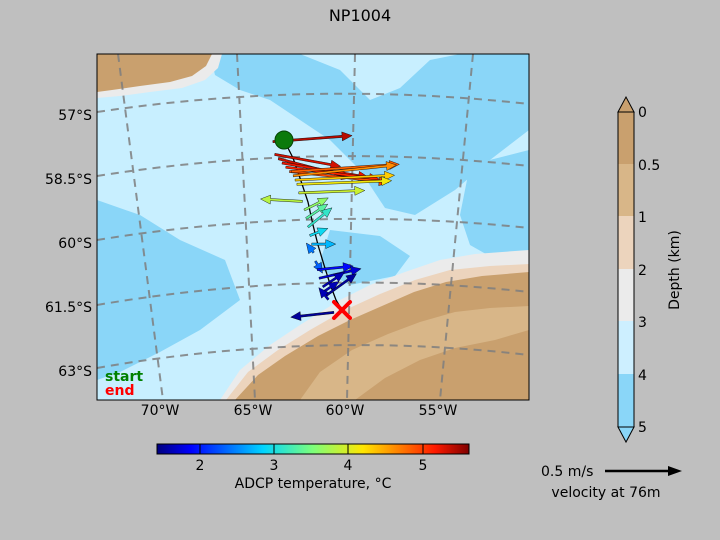  Describe the element at coordinates (611, 482) in the screenshot. I see `velocity-scale: 0.5 m/s velocity at 76m` at that location.